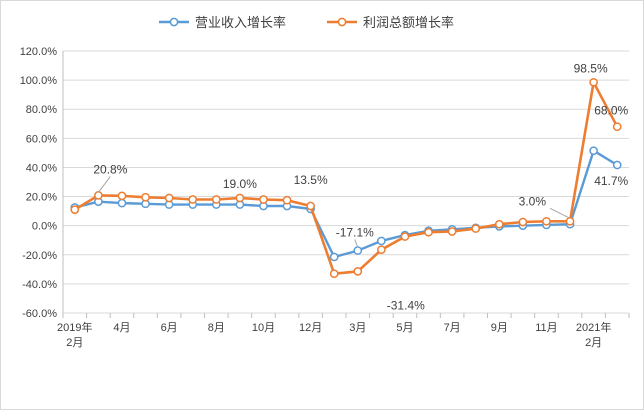  I want to click on data-label: 13.5%, so click(311, 180).